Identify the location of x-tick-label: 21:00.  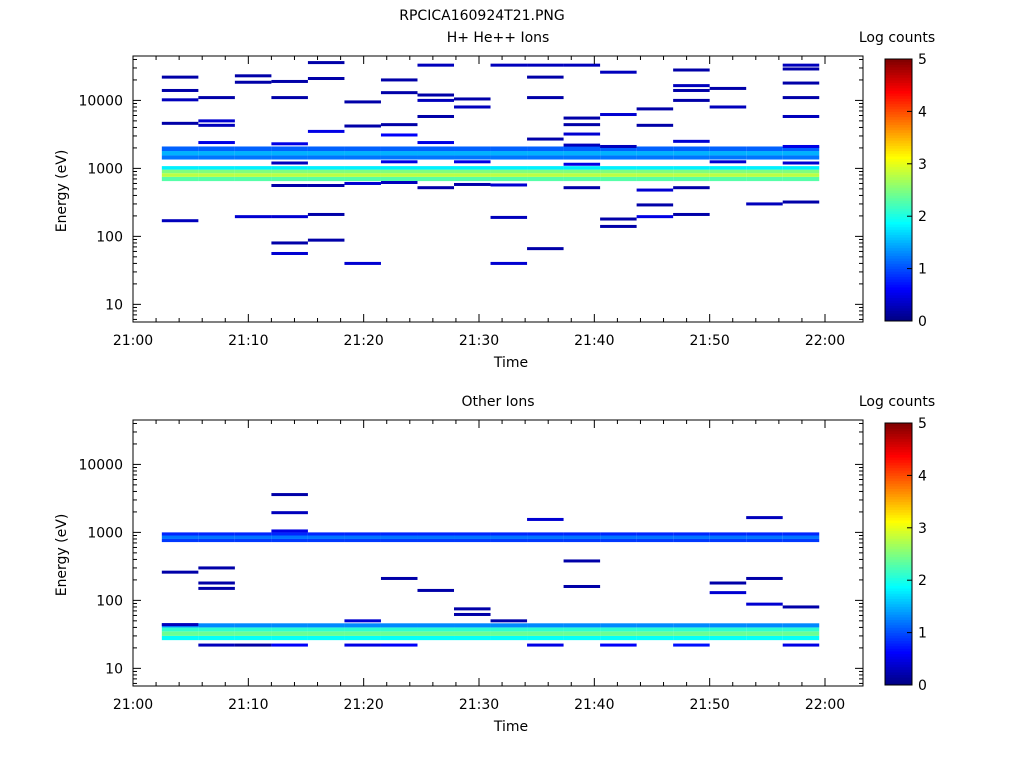
(133, 705).